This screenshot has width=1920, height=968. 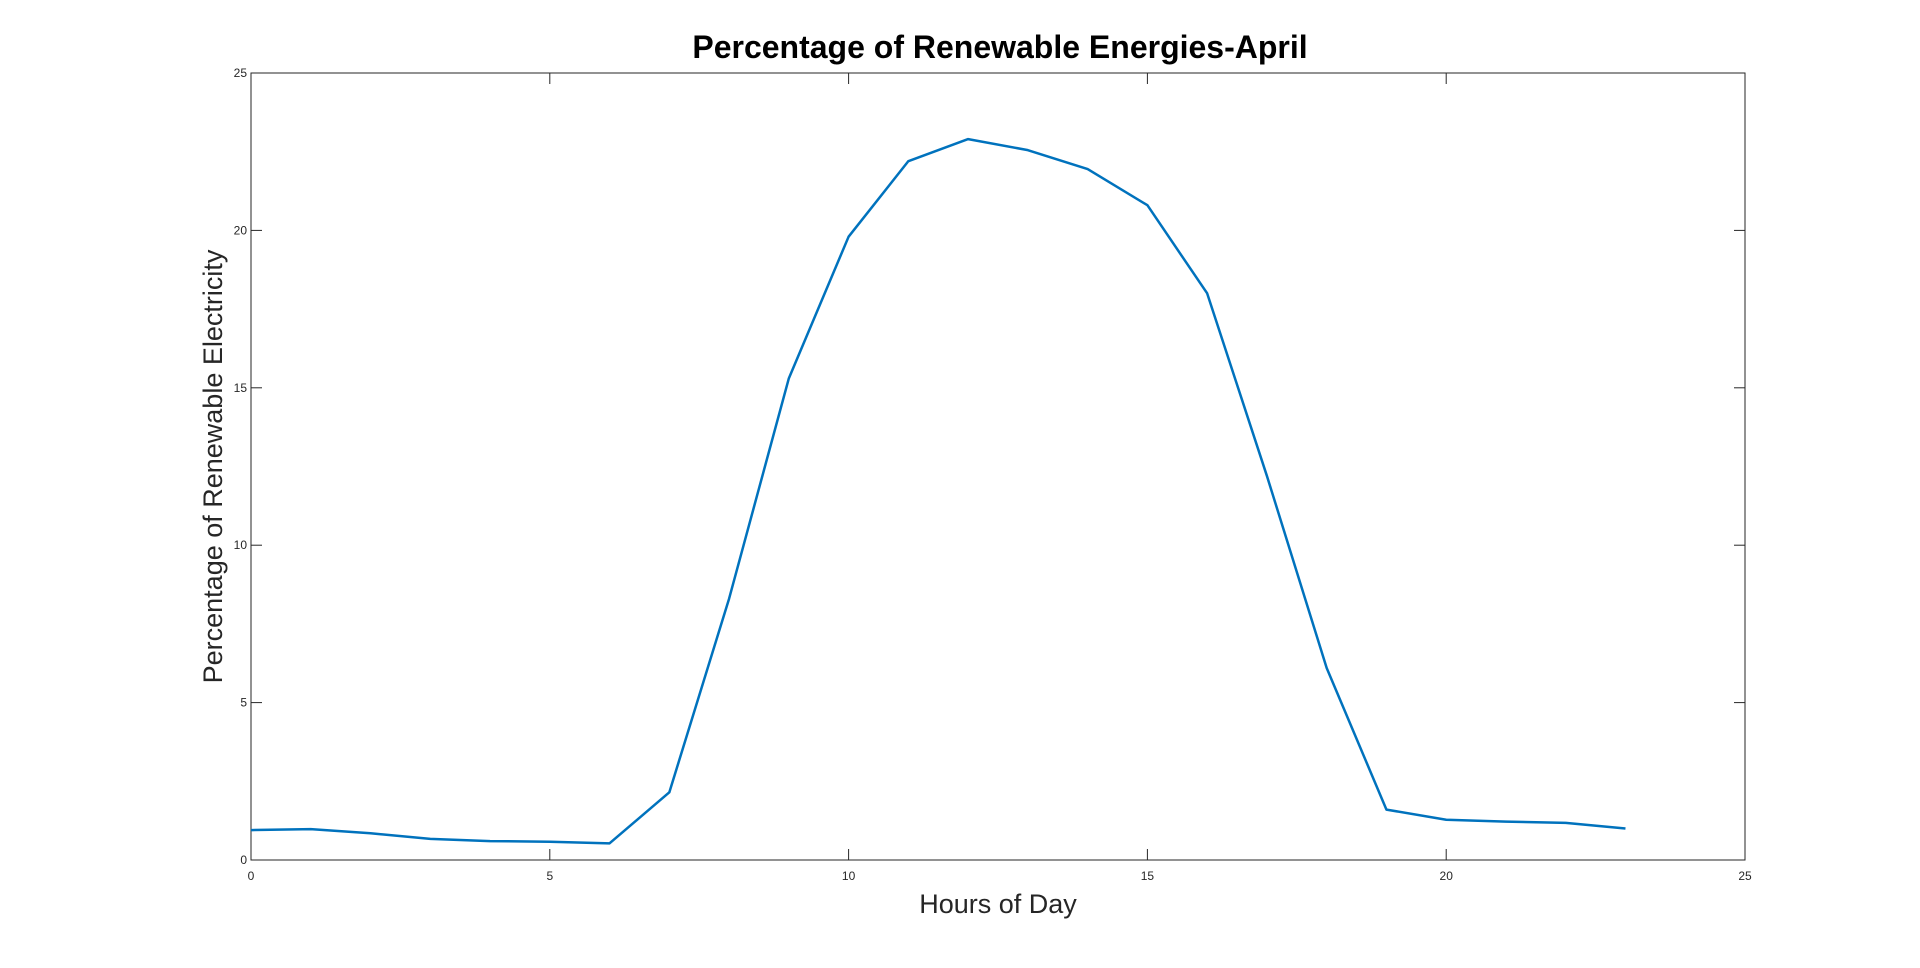 What do you see at coordinates (241, 73) in the screenshot?
I see `y-tick-label: 25` at bounding box center [241, 73].